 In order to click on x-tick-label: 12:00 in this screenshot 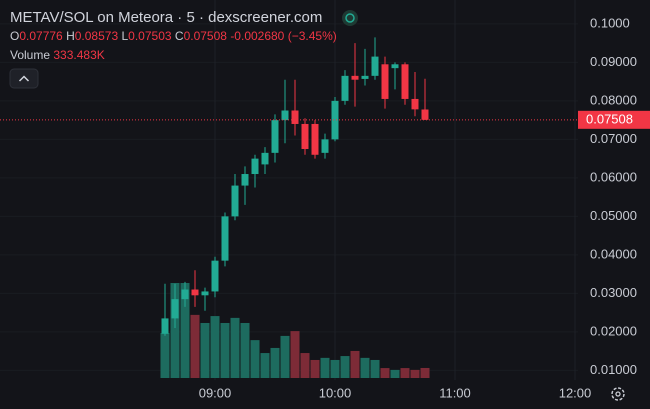, I will do `click(575, 392)`.